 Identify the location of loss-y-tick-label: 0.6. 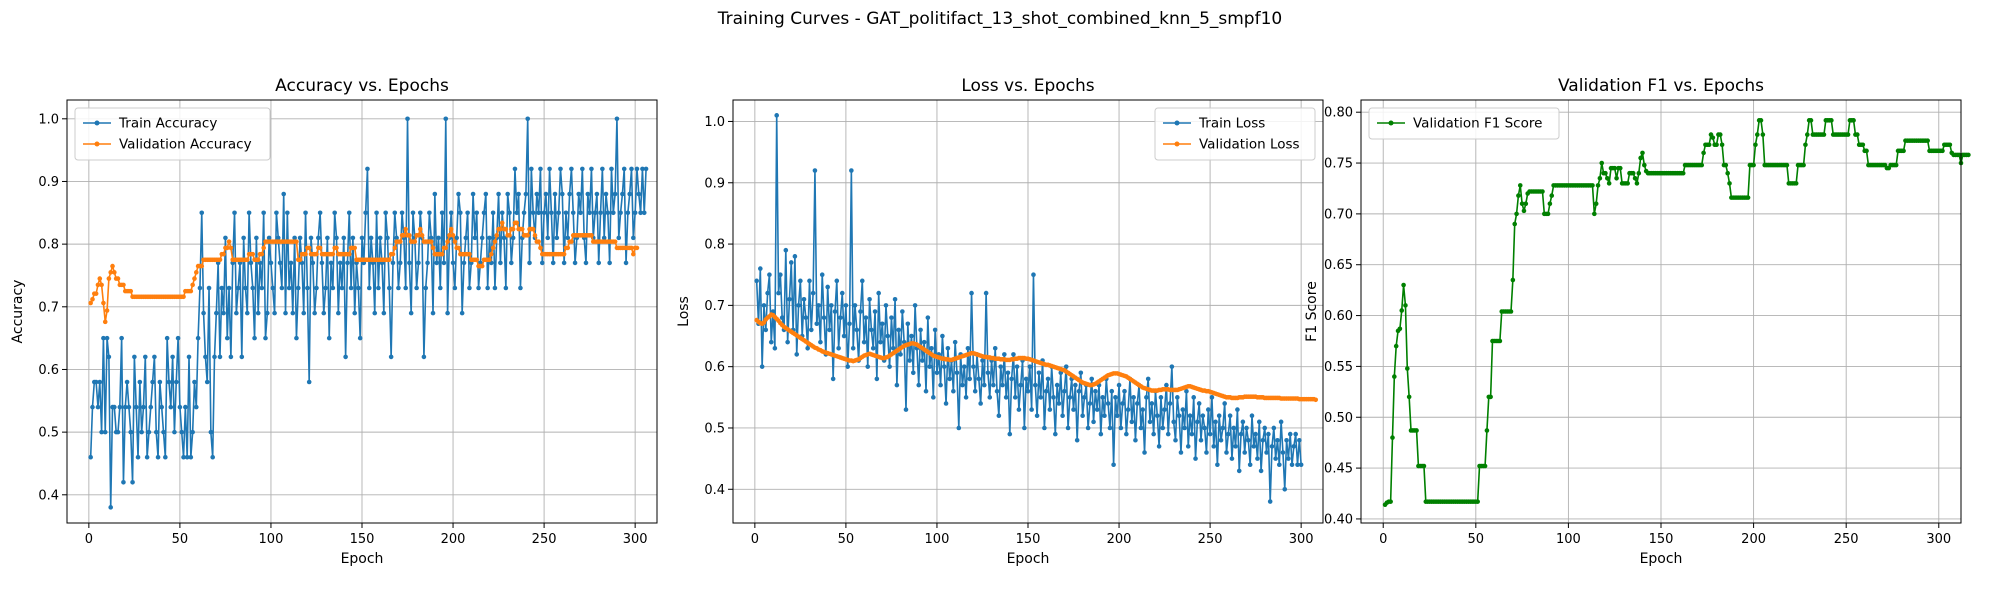
(714, 367).